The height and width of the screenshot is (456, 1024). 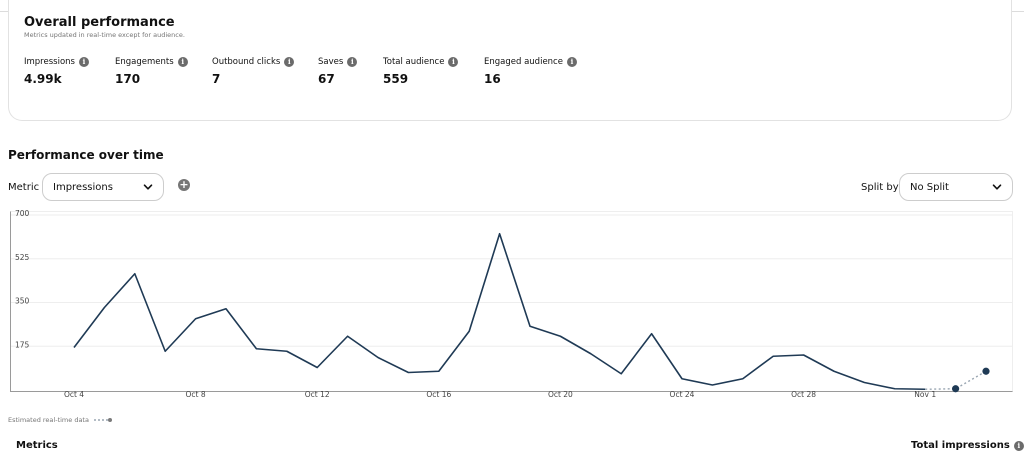 I want to click on metric-select: Impressions, so click(x=103, y=187).